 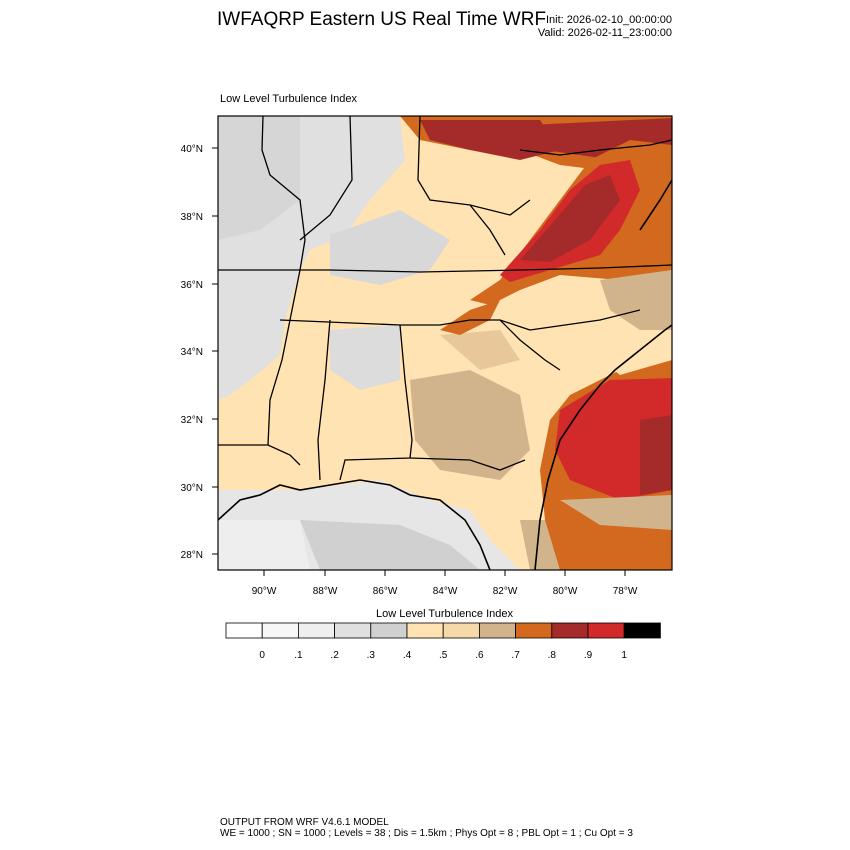 What do you see at coordinates (192, 217) in the screenshot?
I see `lat-label-38: 38°N` at bounding box center [192, 217].